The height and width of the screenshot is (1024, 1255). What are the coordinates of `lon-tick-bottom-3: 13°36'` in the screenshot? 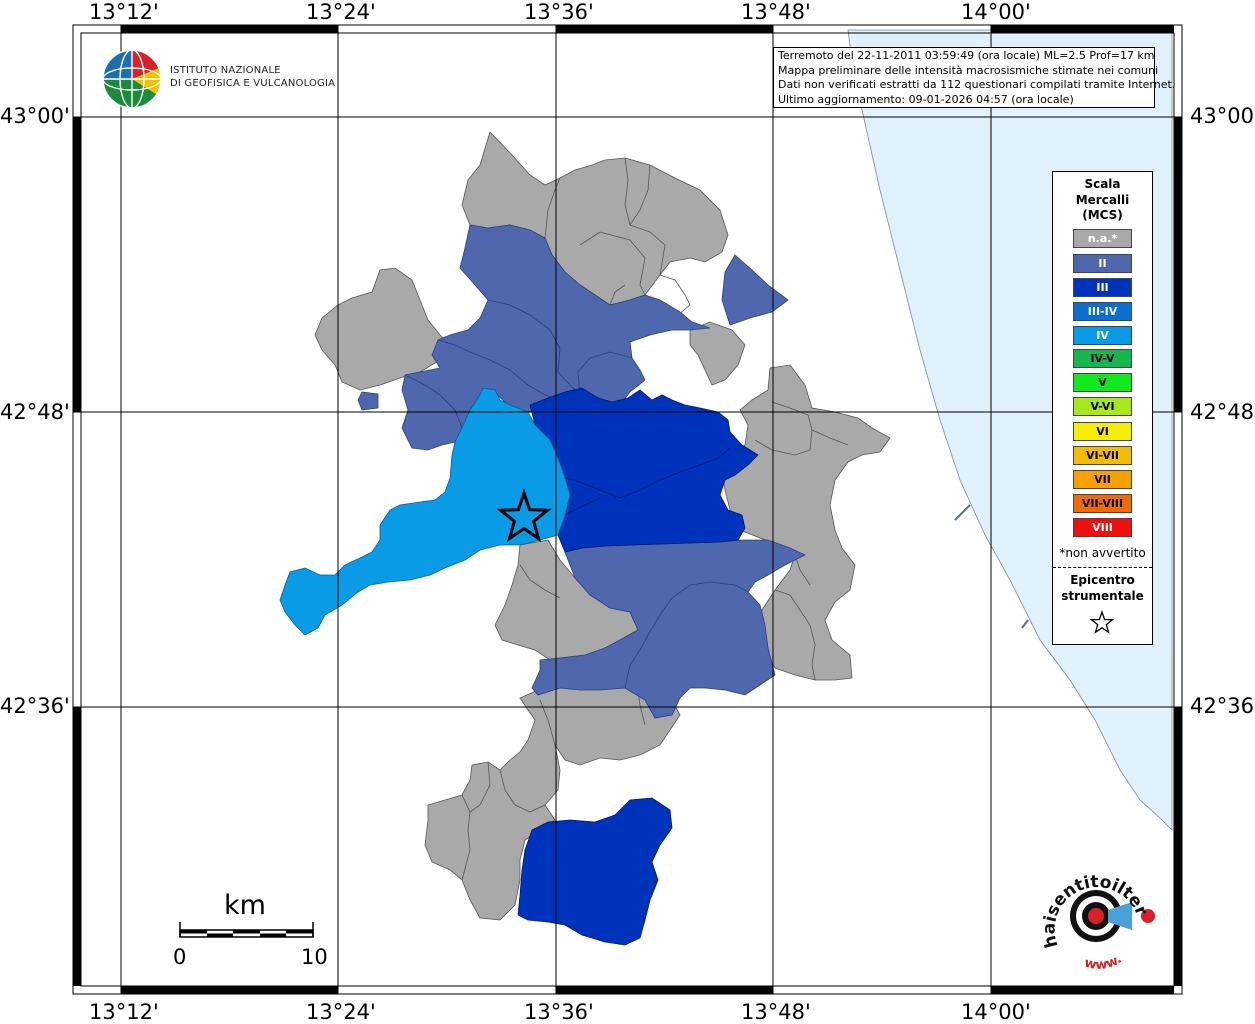 It's located at (559, 1012).